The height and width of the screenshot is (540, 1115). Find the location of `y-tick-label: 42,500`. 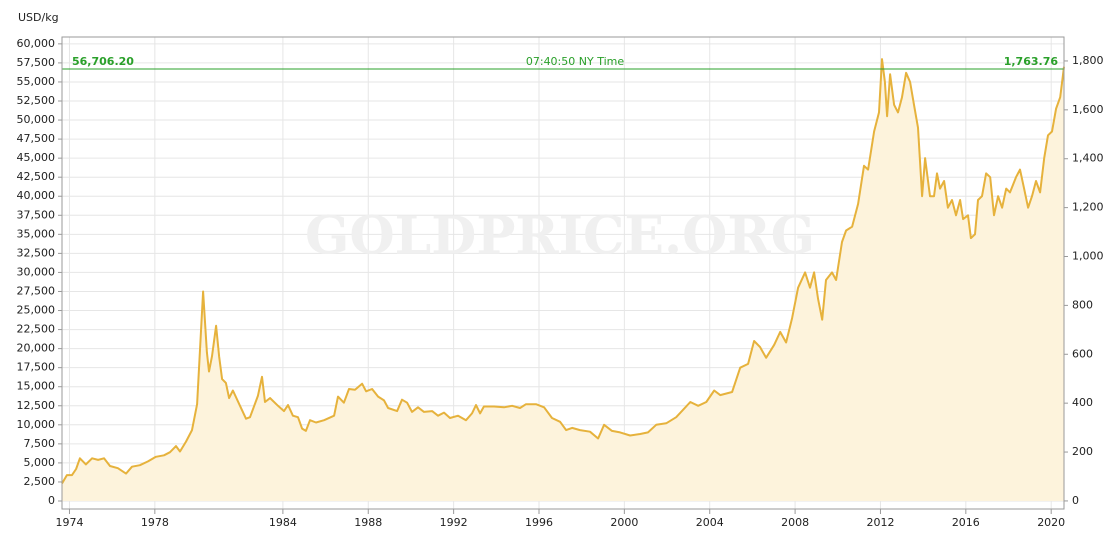

y-tick-label: 42,500 is located at coordinates (36, 176).